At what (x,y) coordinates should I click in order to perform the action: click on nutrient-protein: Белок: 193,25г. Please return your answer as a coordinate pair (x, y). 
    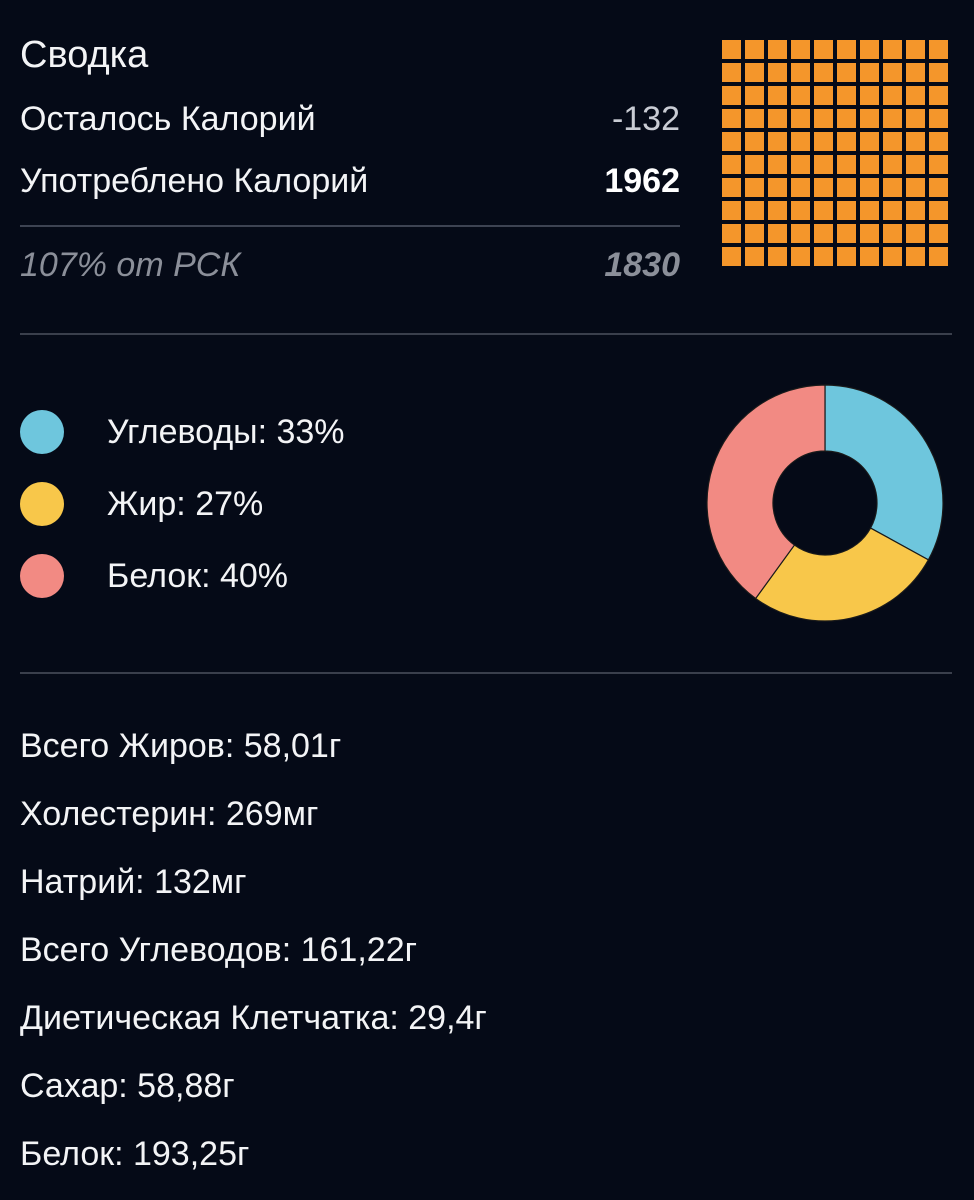
    Looking at the image, I should click on (135, 1154).